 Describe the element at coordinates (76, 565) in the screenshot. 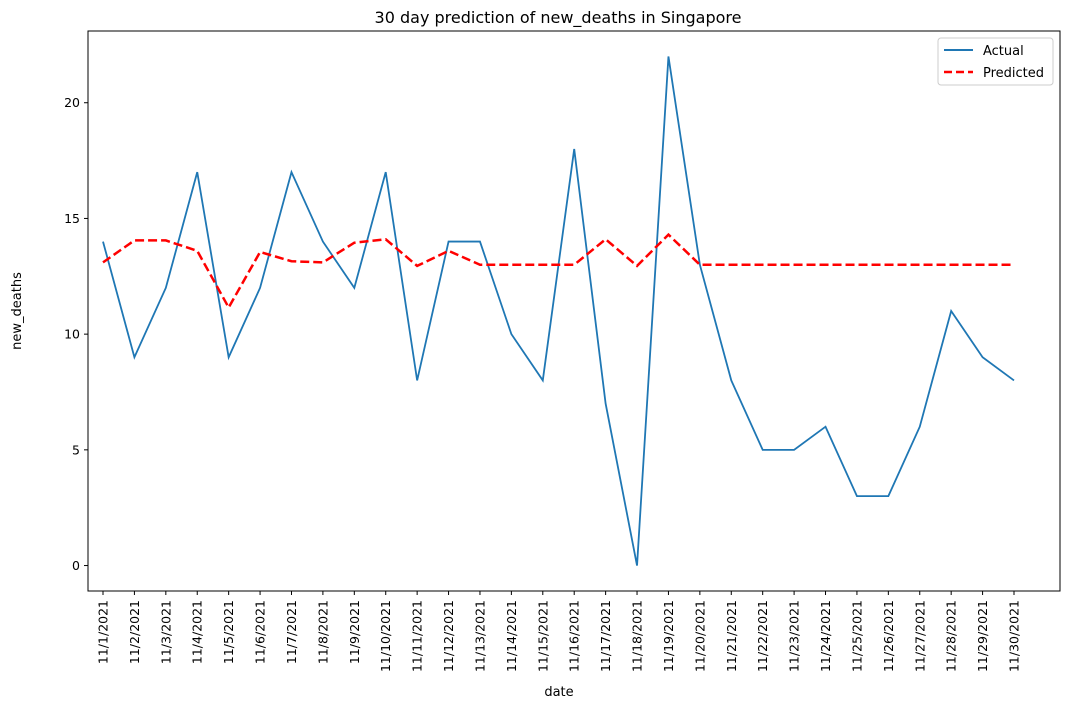

I see `y-tick-label: 0` at that location.